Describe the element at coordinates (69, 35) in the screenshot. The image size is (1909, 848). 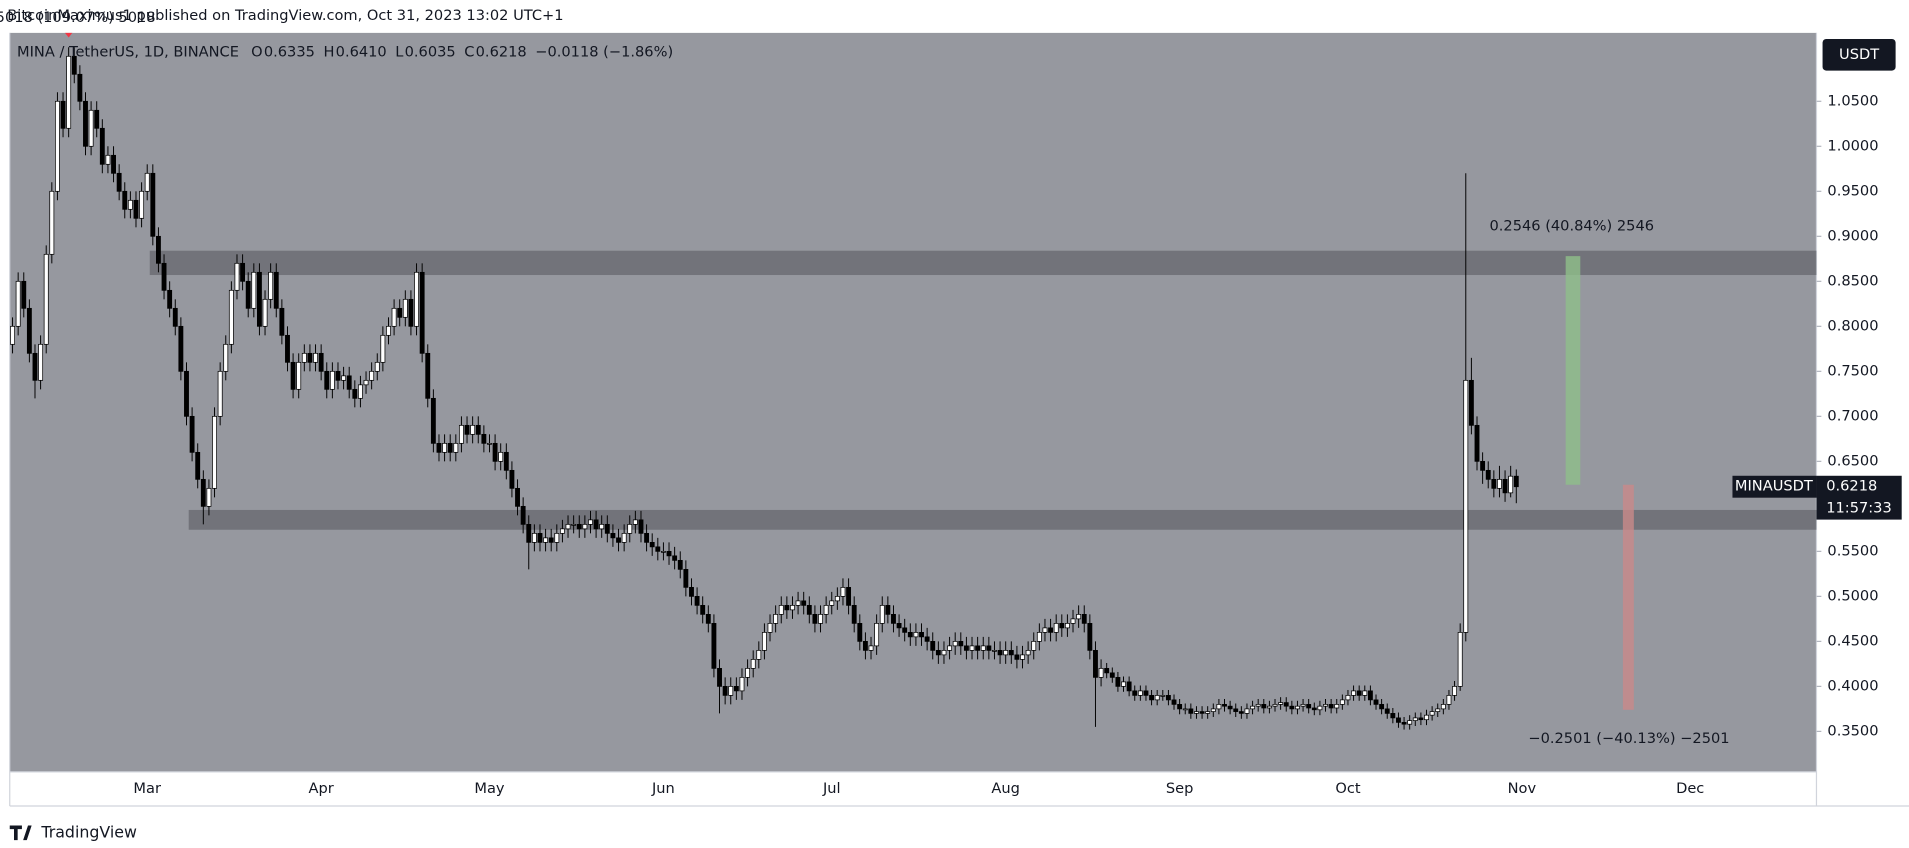
I see `peak-marker` at that location.